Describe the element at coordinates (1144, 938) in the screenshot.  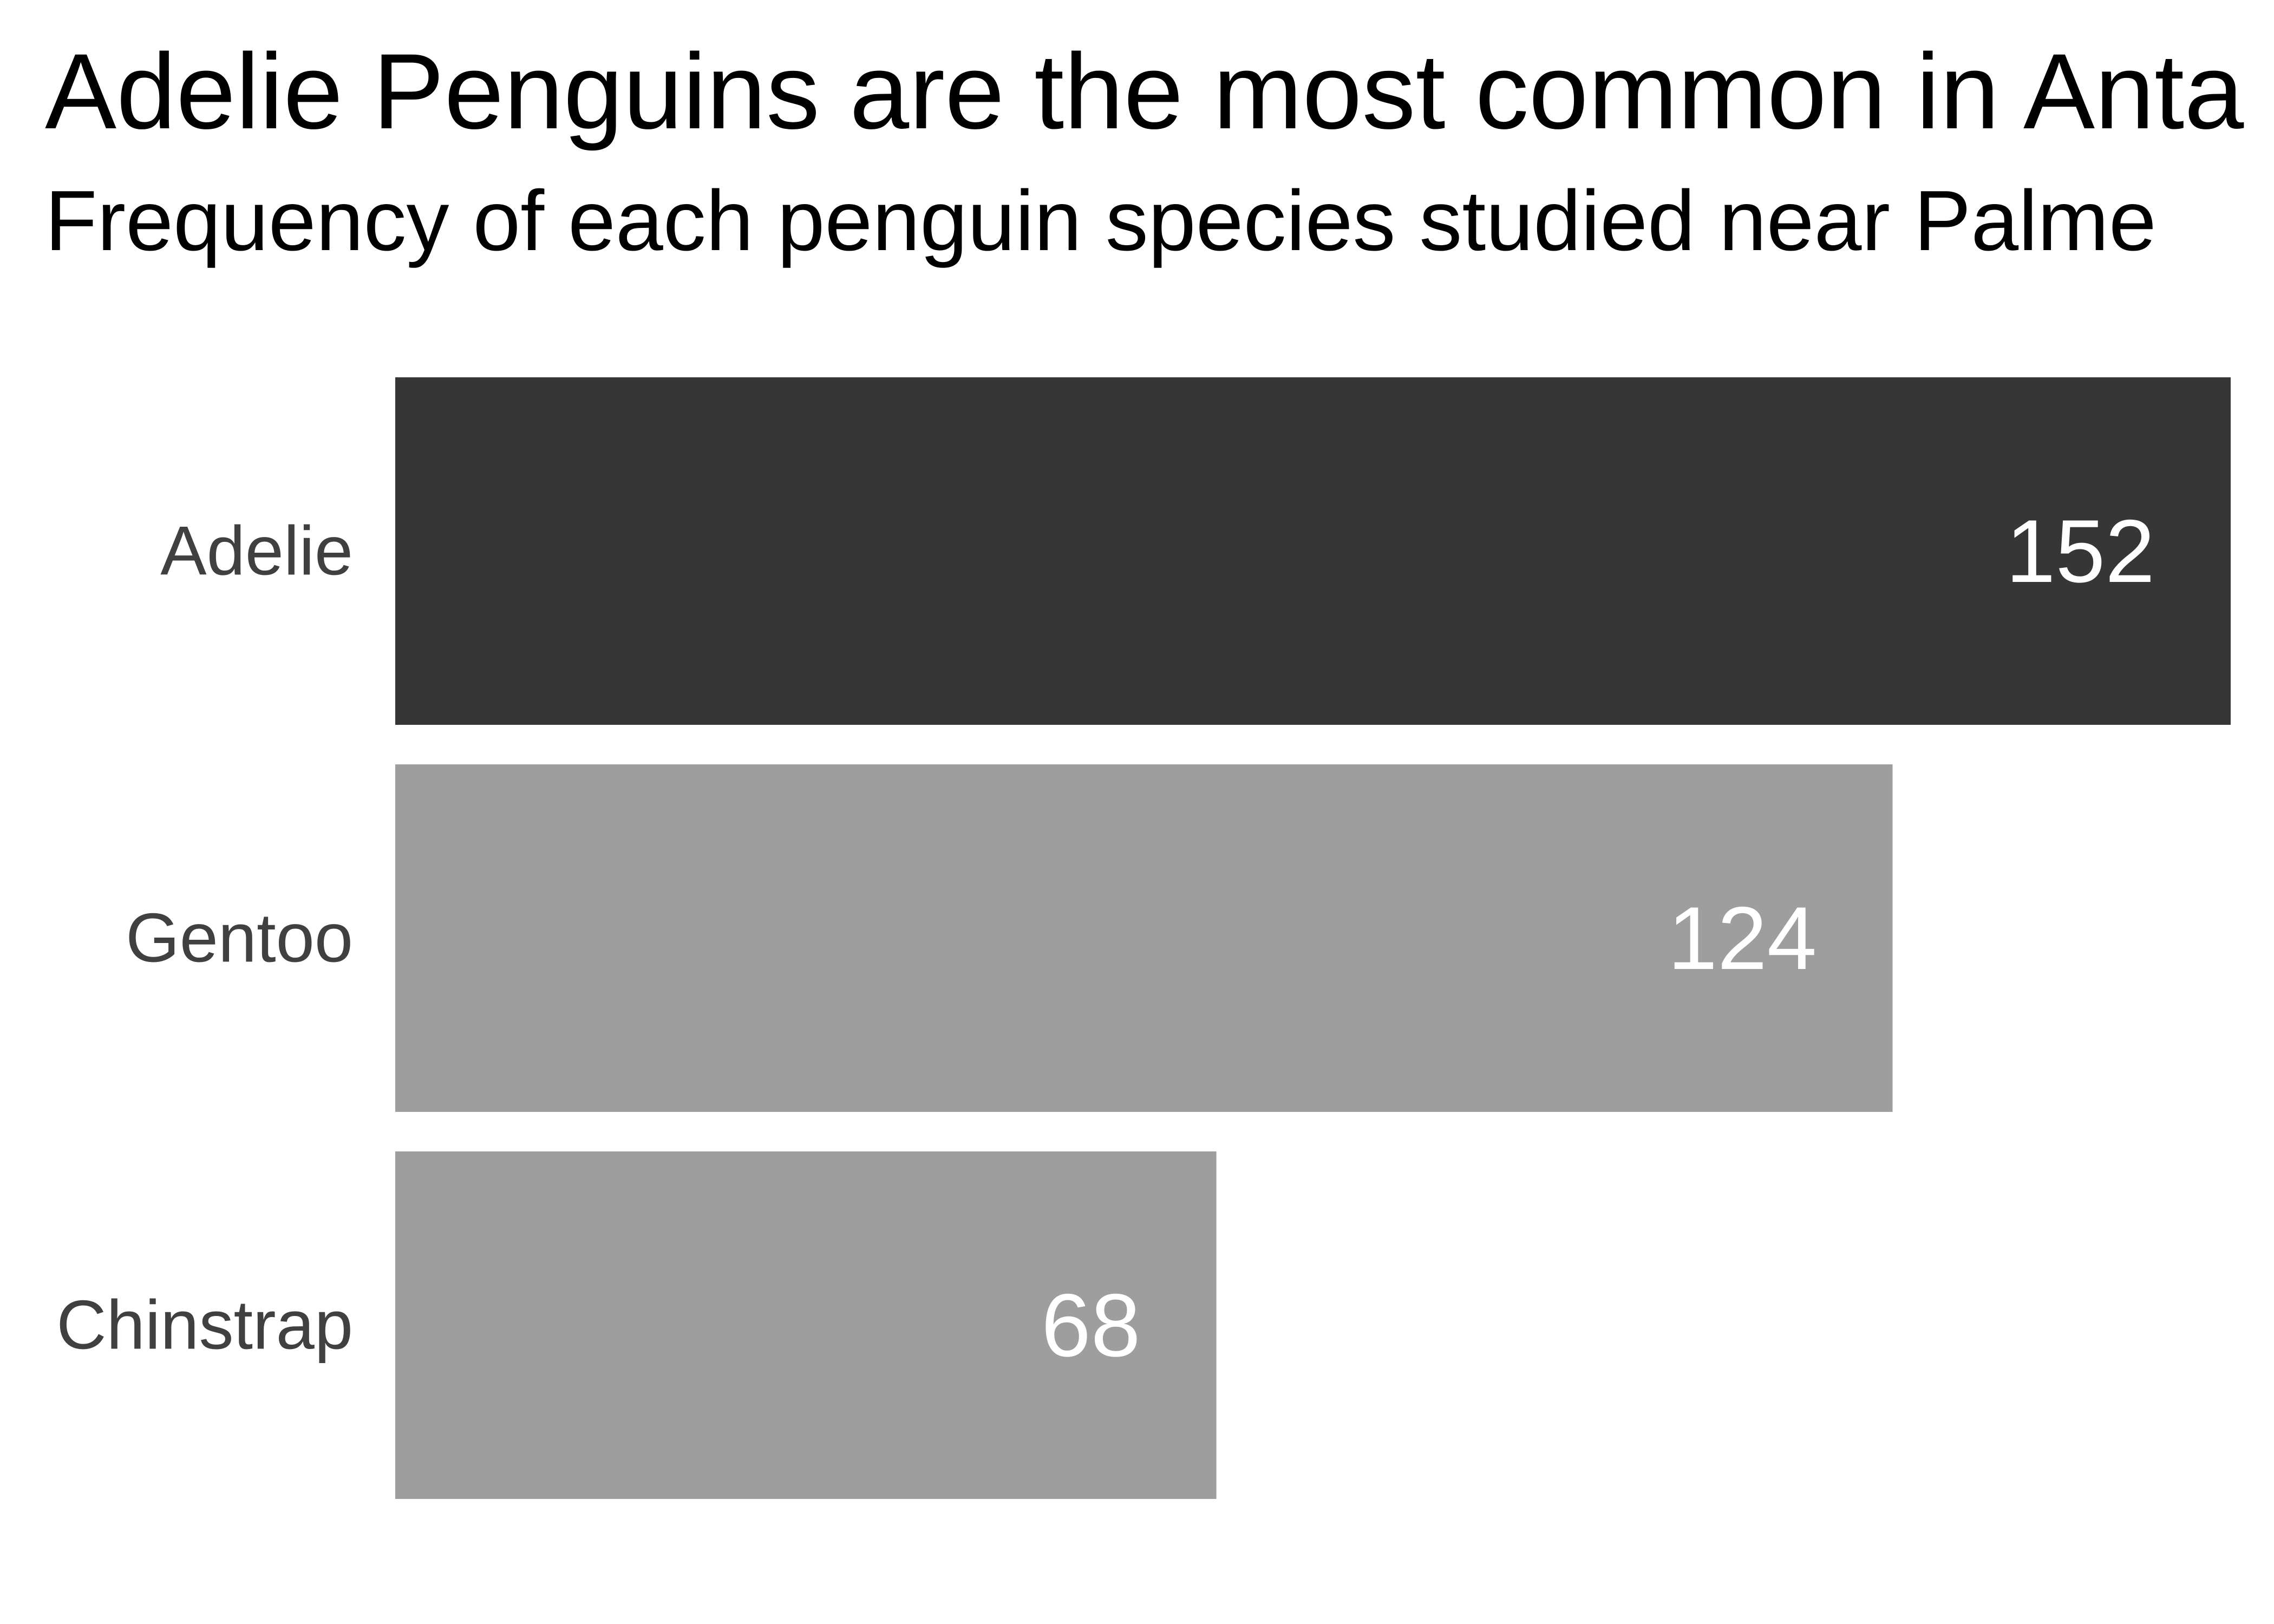
I see `bar-gentoo` at that location.